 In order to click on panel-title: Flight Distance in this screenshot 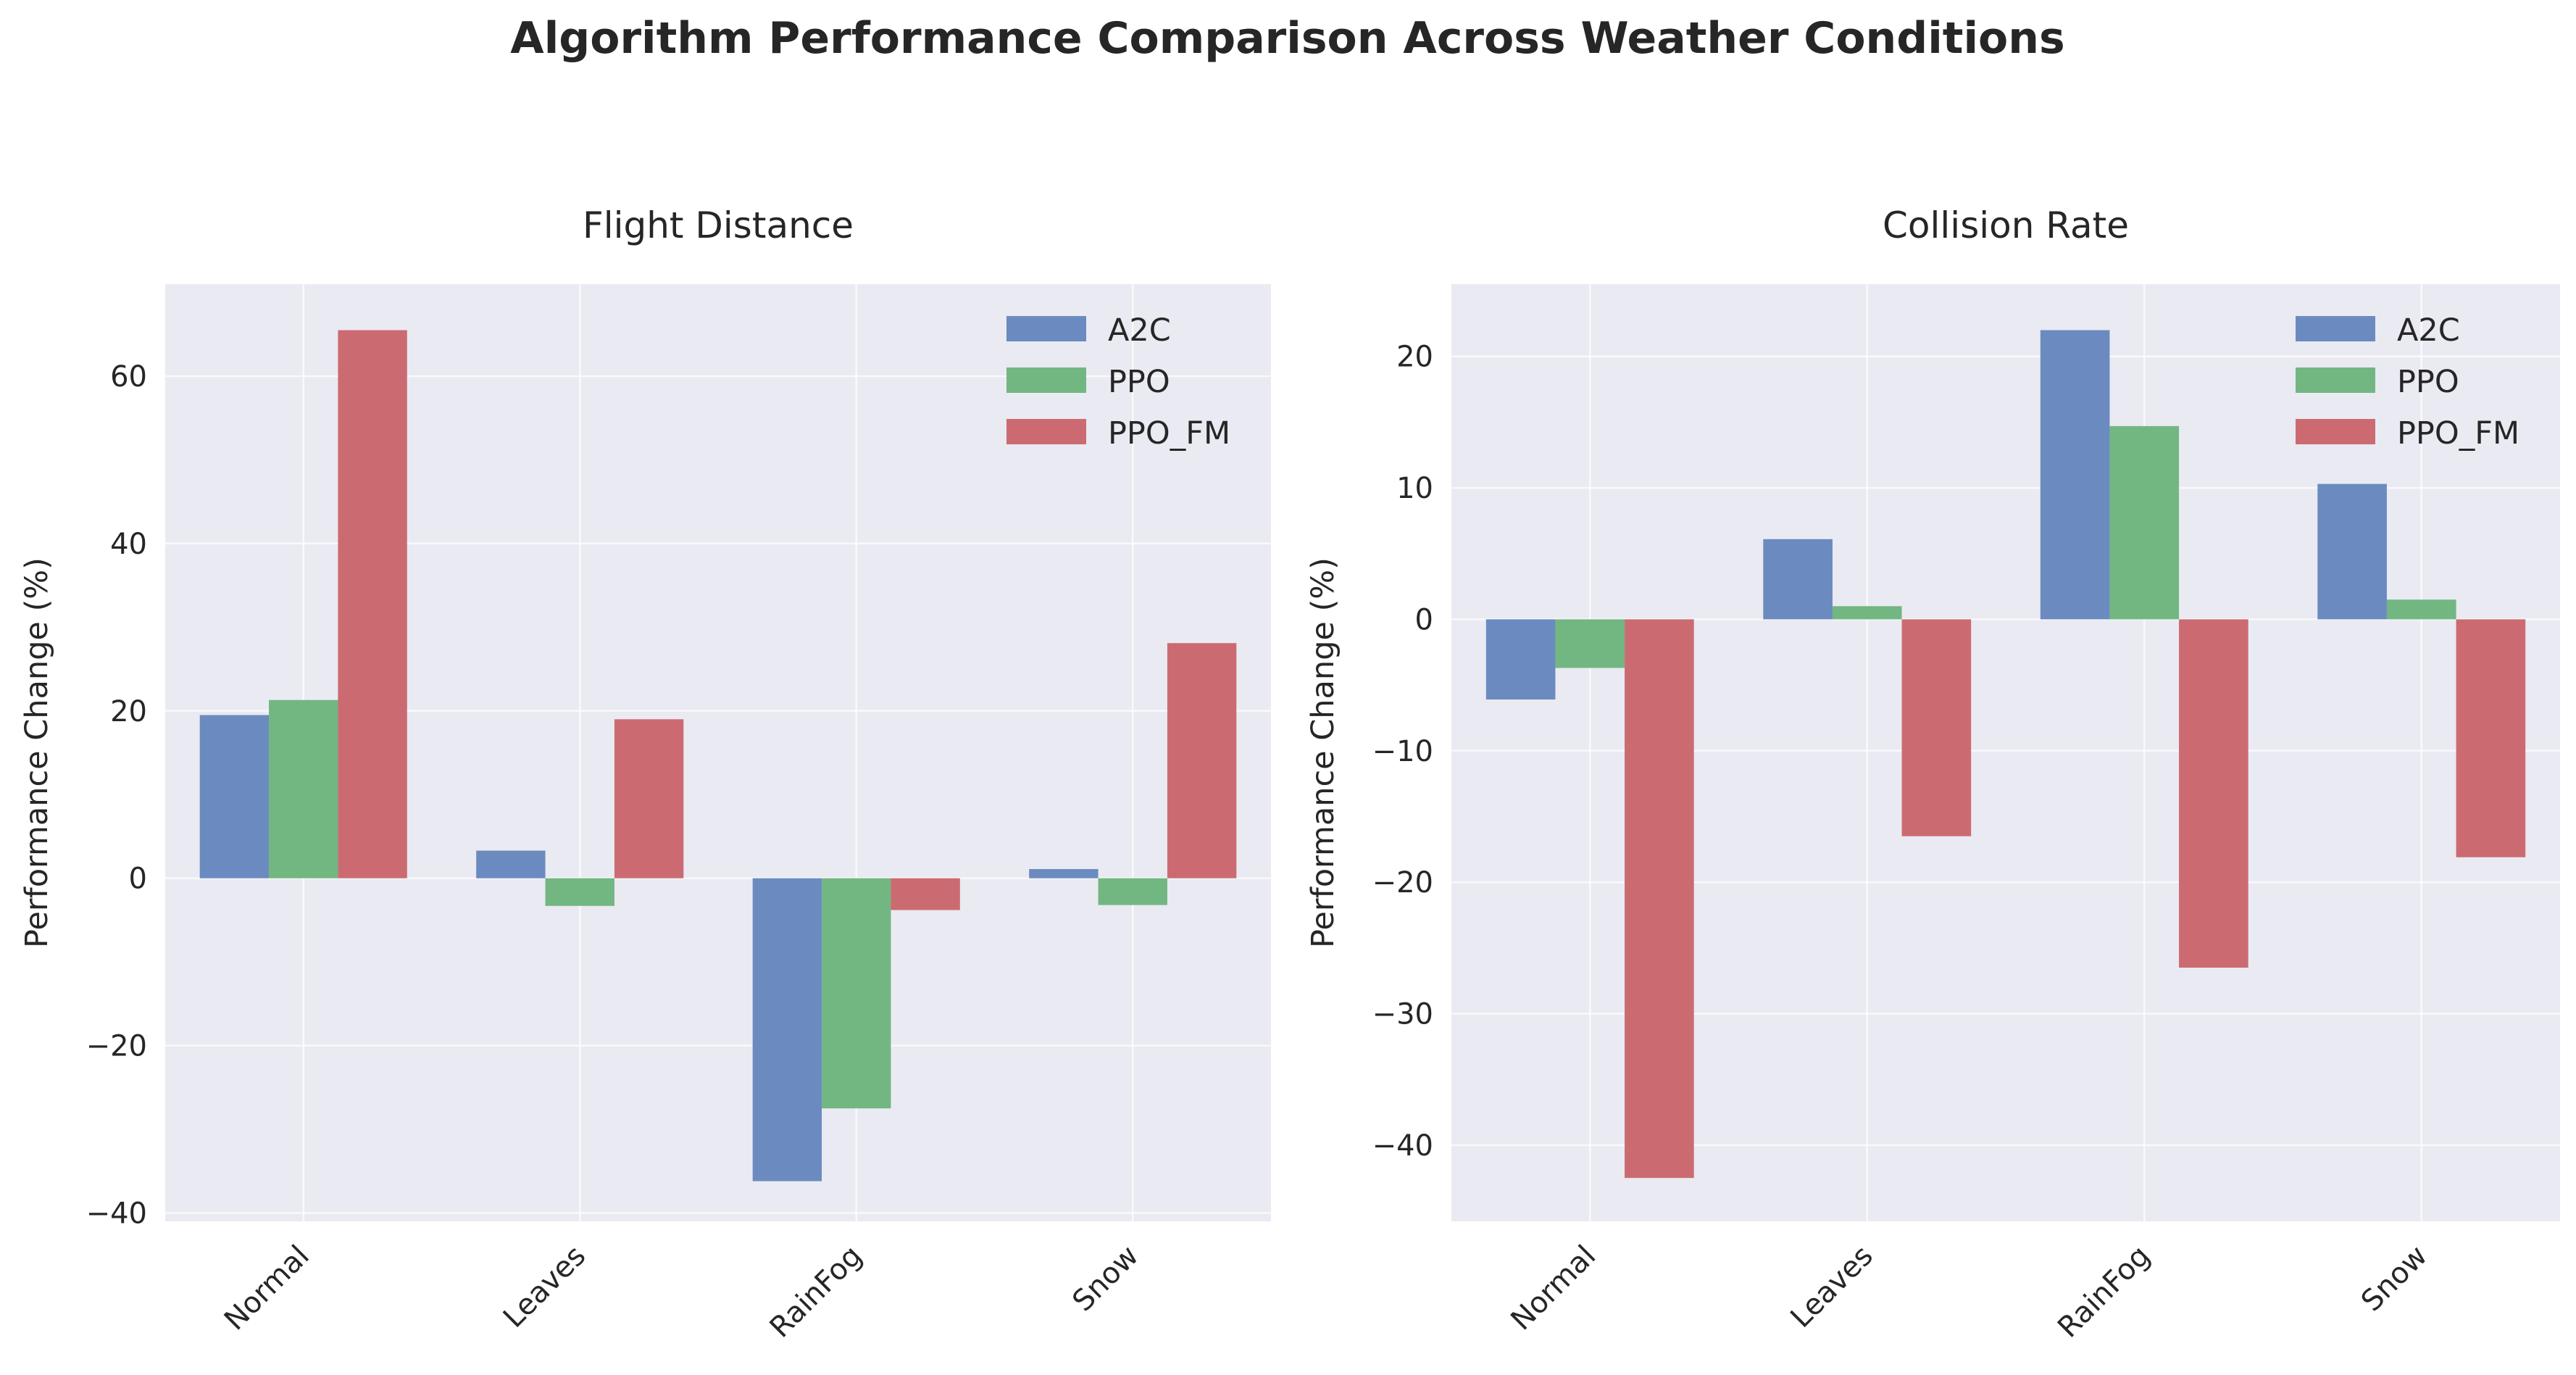, I will do `click(718, 225)`.